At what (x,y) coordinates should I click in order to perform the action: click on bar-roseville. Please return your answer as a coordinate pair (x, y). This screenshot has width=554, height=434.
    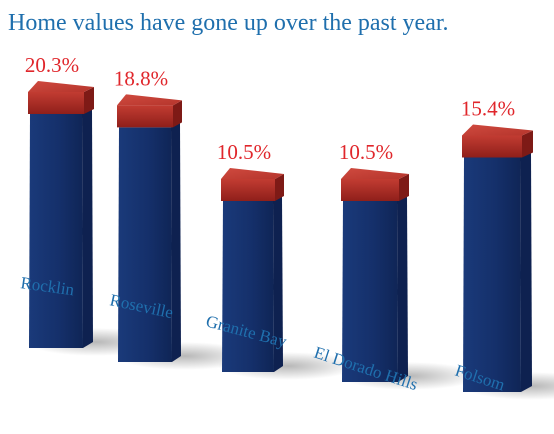
    Looking at the image, I should click on (149, 228).